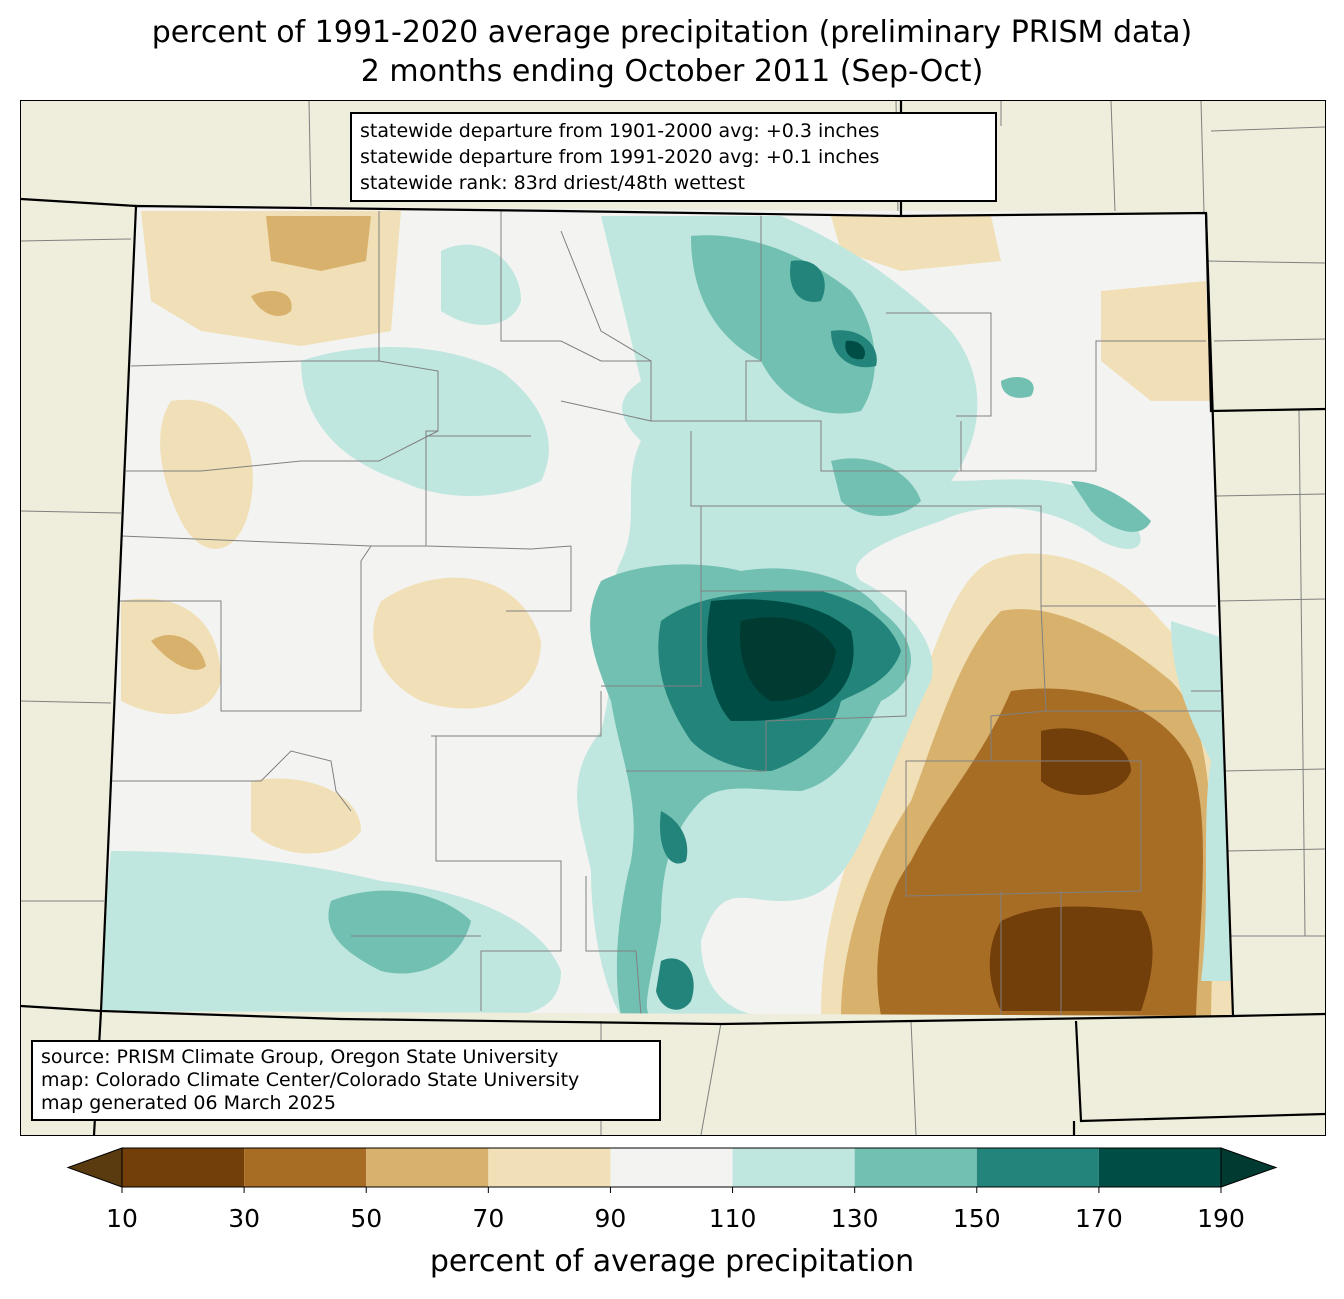 Image resolution: width=1344 pixels, height=1299 pixels. What do you see at coordinates (552, 183) in the screenshot?
I see `stats-rank: statewide rank: 83rd driest/48th wettest` at bounding box center [552, 183].